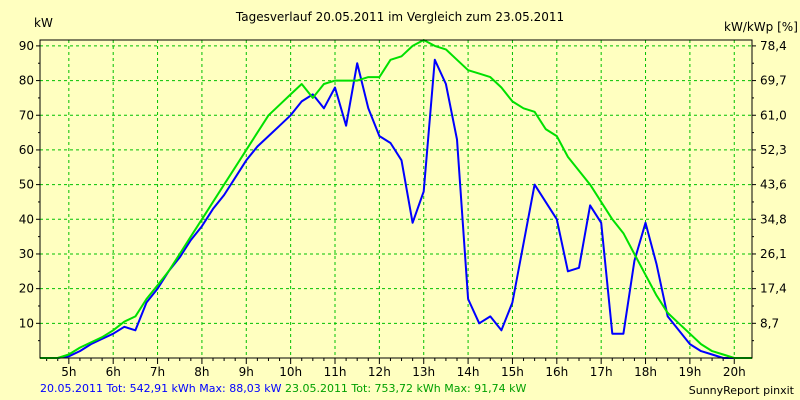  What do you see at coordinates (773, 219) in the screenshot?
I see `y-right-tick-label: 34,8` at bounding box center [773, 219].